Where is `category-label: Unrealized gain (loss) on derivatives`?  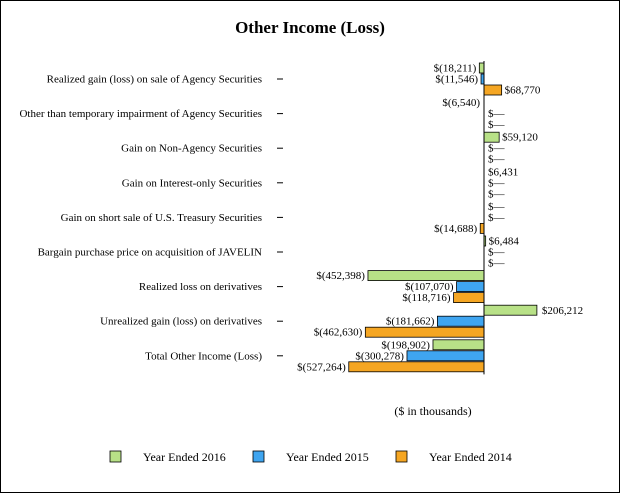 category-label: Unrealized gain (loss) on derivatives is located at coordinates (181, 322).